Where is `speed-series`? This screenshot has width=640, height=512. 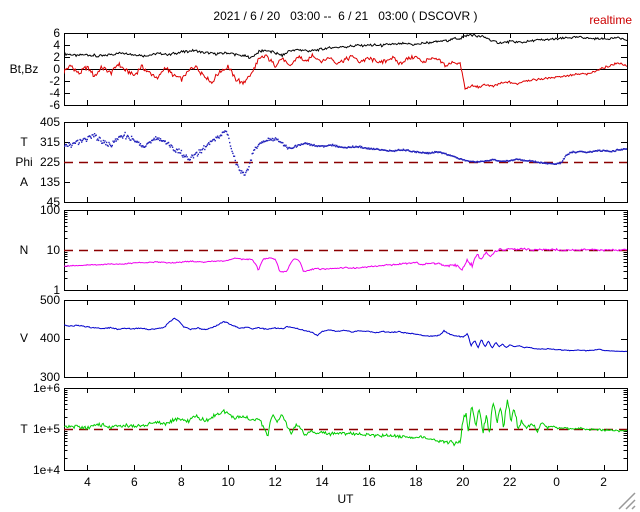 speed-series is located at coordinates (345, 335).